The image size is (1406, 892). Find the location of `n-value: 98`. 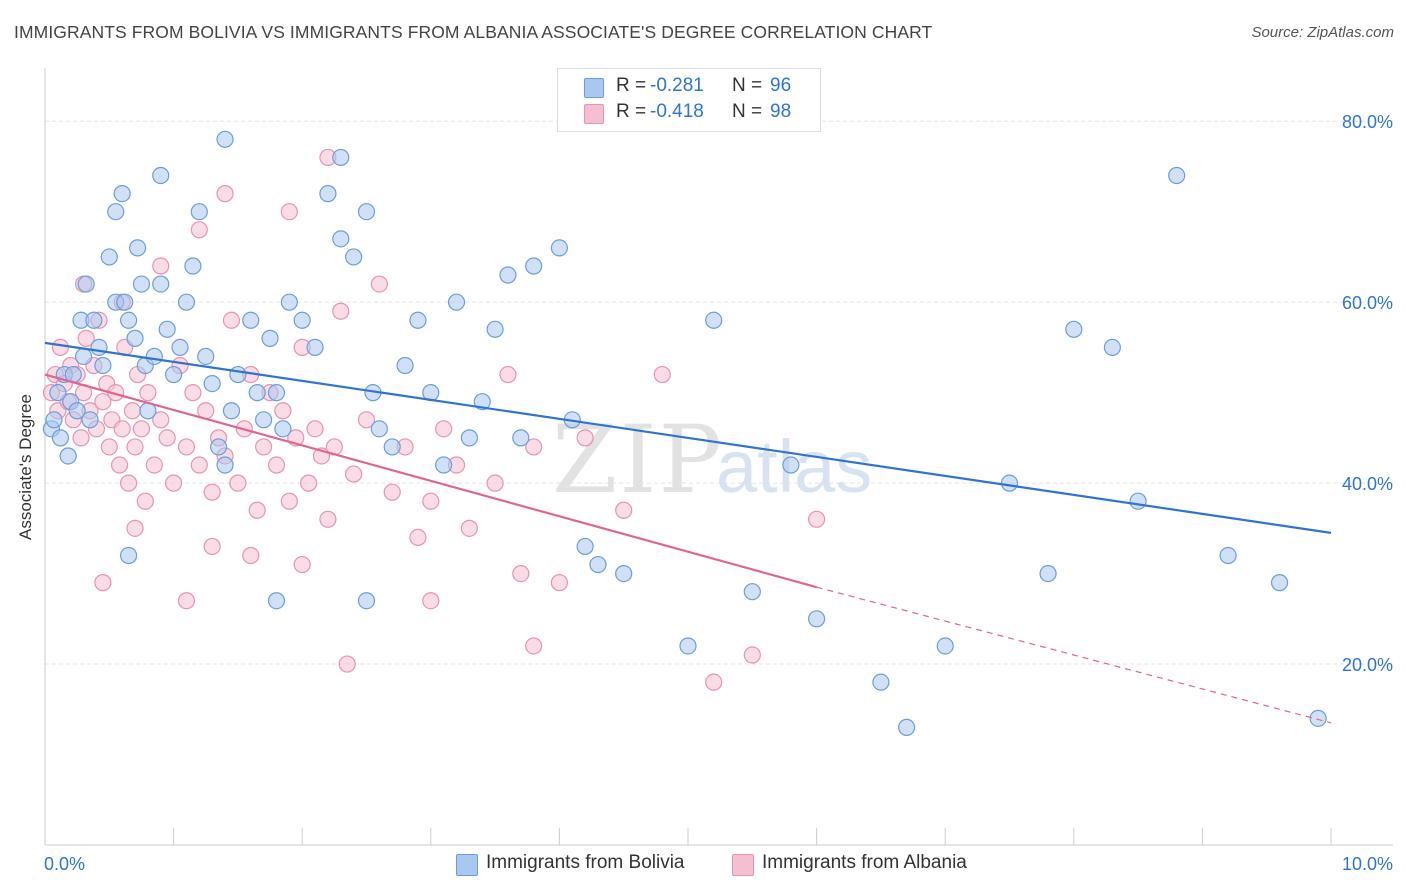

n-value: 98 is located at coordinates (781, 111).